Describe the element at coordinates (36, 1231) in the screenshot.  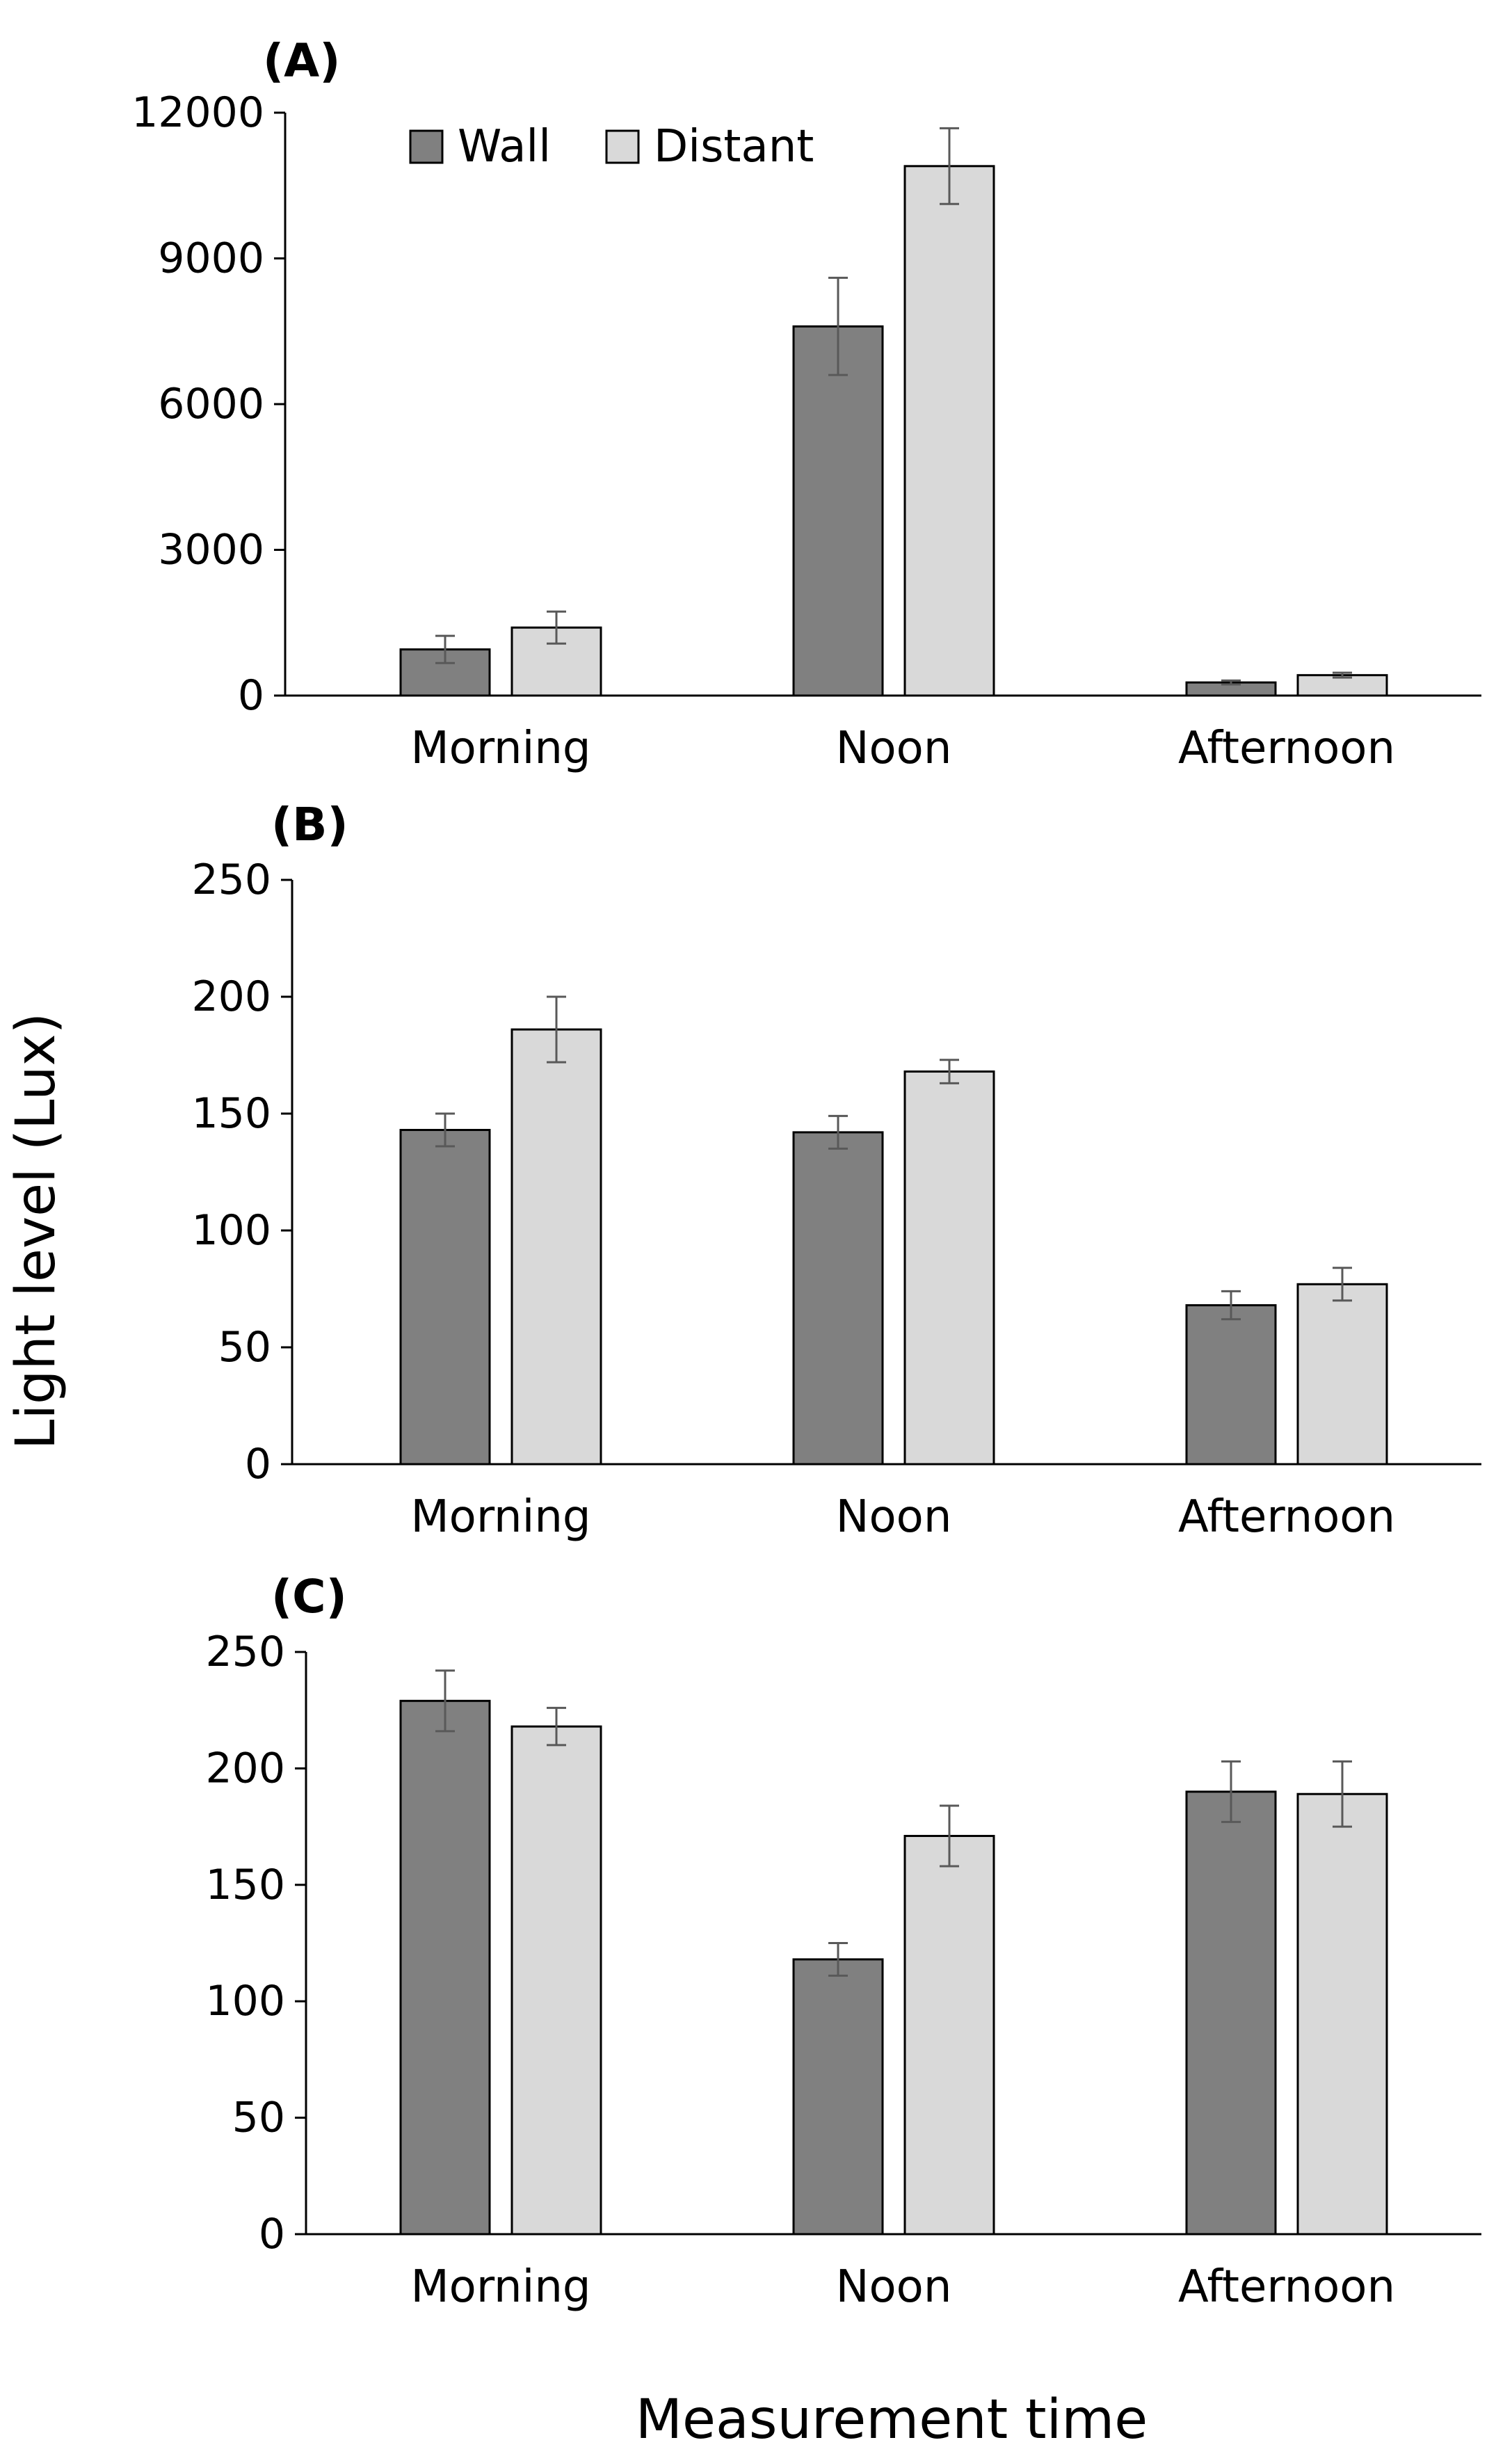
I see `y-axis-title: Light level (Lux)` at that location.